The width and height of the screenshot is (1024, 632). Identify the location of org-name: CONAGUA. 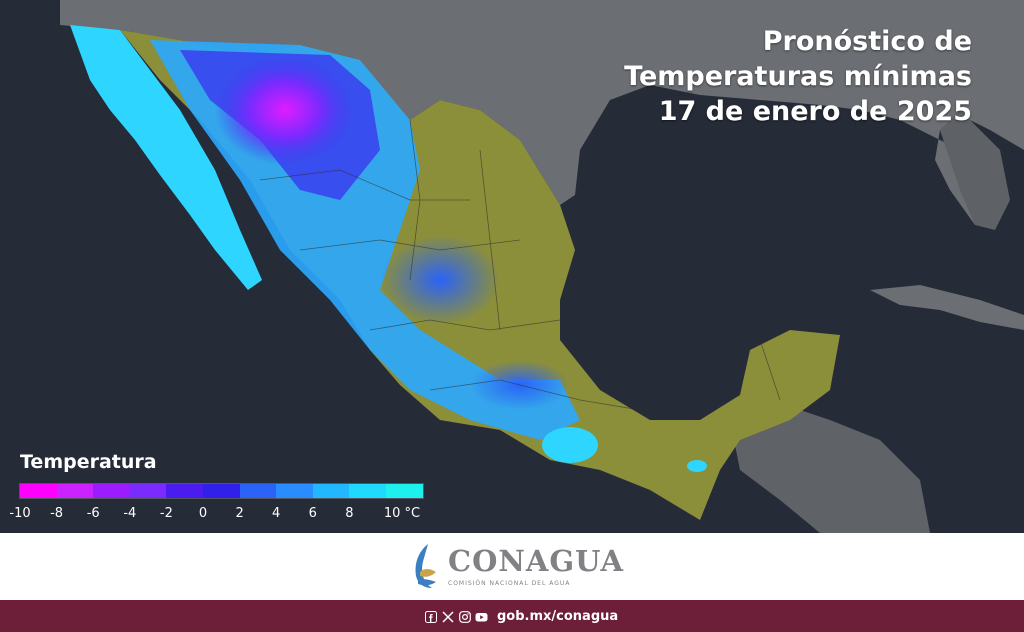
(536, 560).